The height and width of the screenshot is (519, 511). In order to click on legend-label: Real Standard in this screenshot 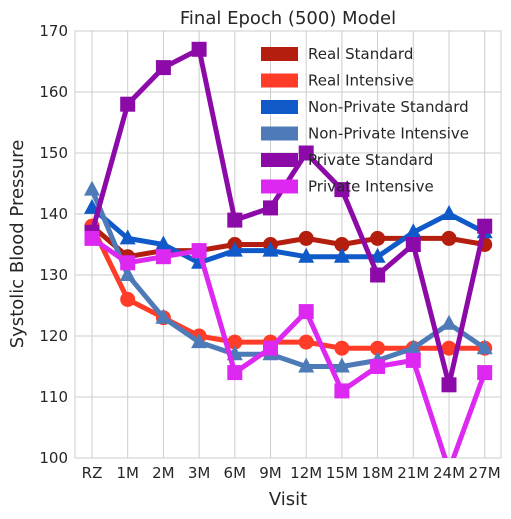, I will do `click(360, 54)`.